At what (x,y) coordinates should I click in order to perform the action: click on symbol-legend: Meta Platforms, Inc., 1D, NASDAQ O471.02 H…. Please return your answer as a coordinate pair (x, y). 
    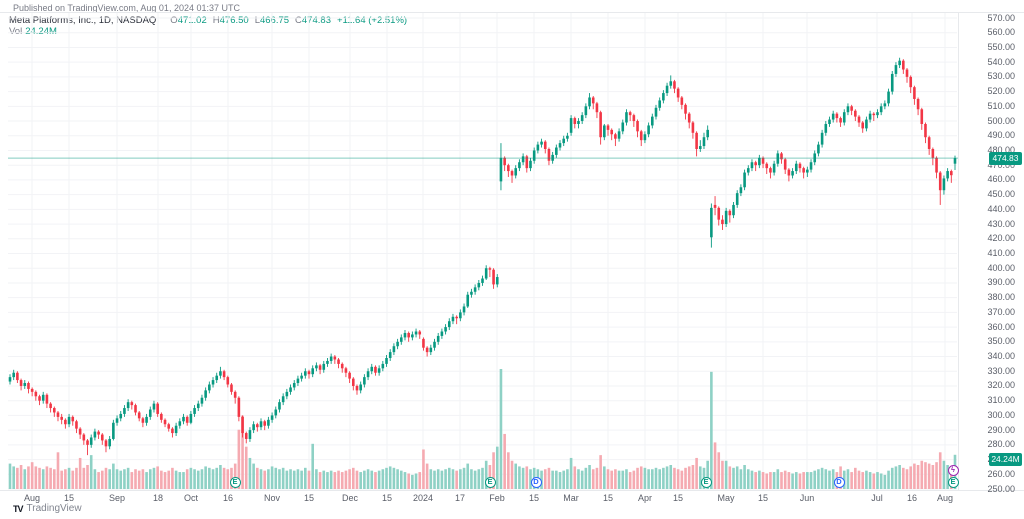
    Looking at the image, I should click on (208, 20).